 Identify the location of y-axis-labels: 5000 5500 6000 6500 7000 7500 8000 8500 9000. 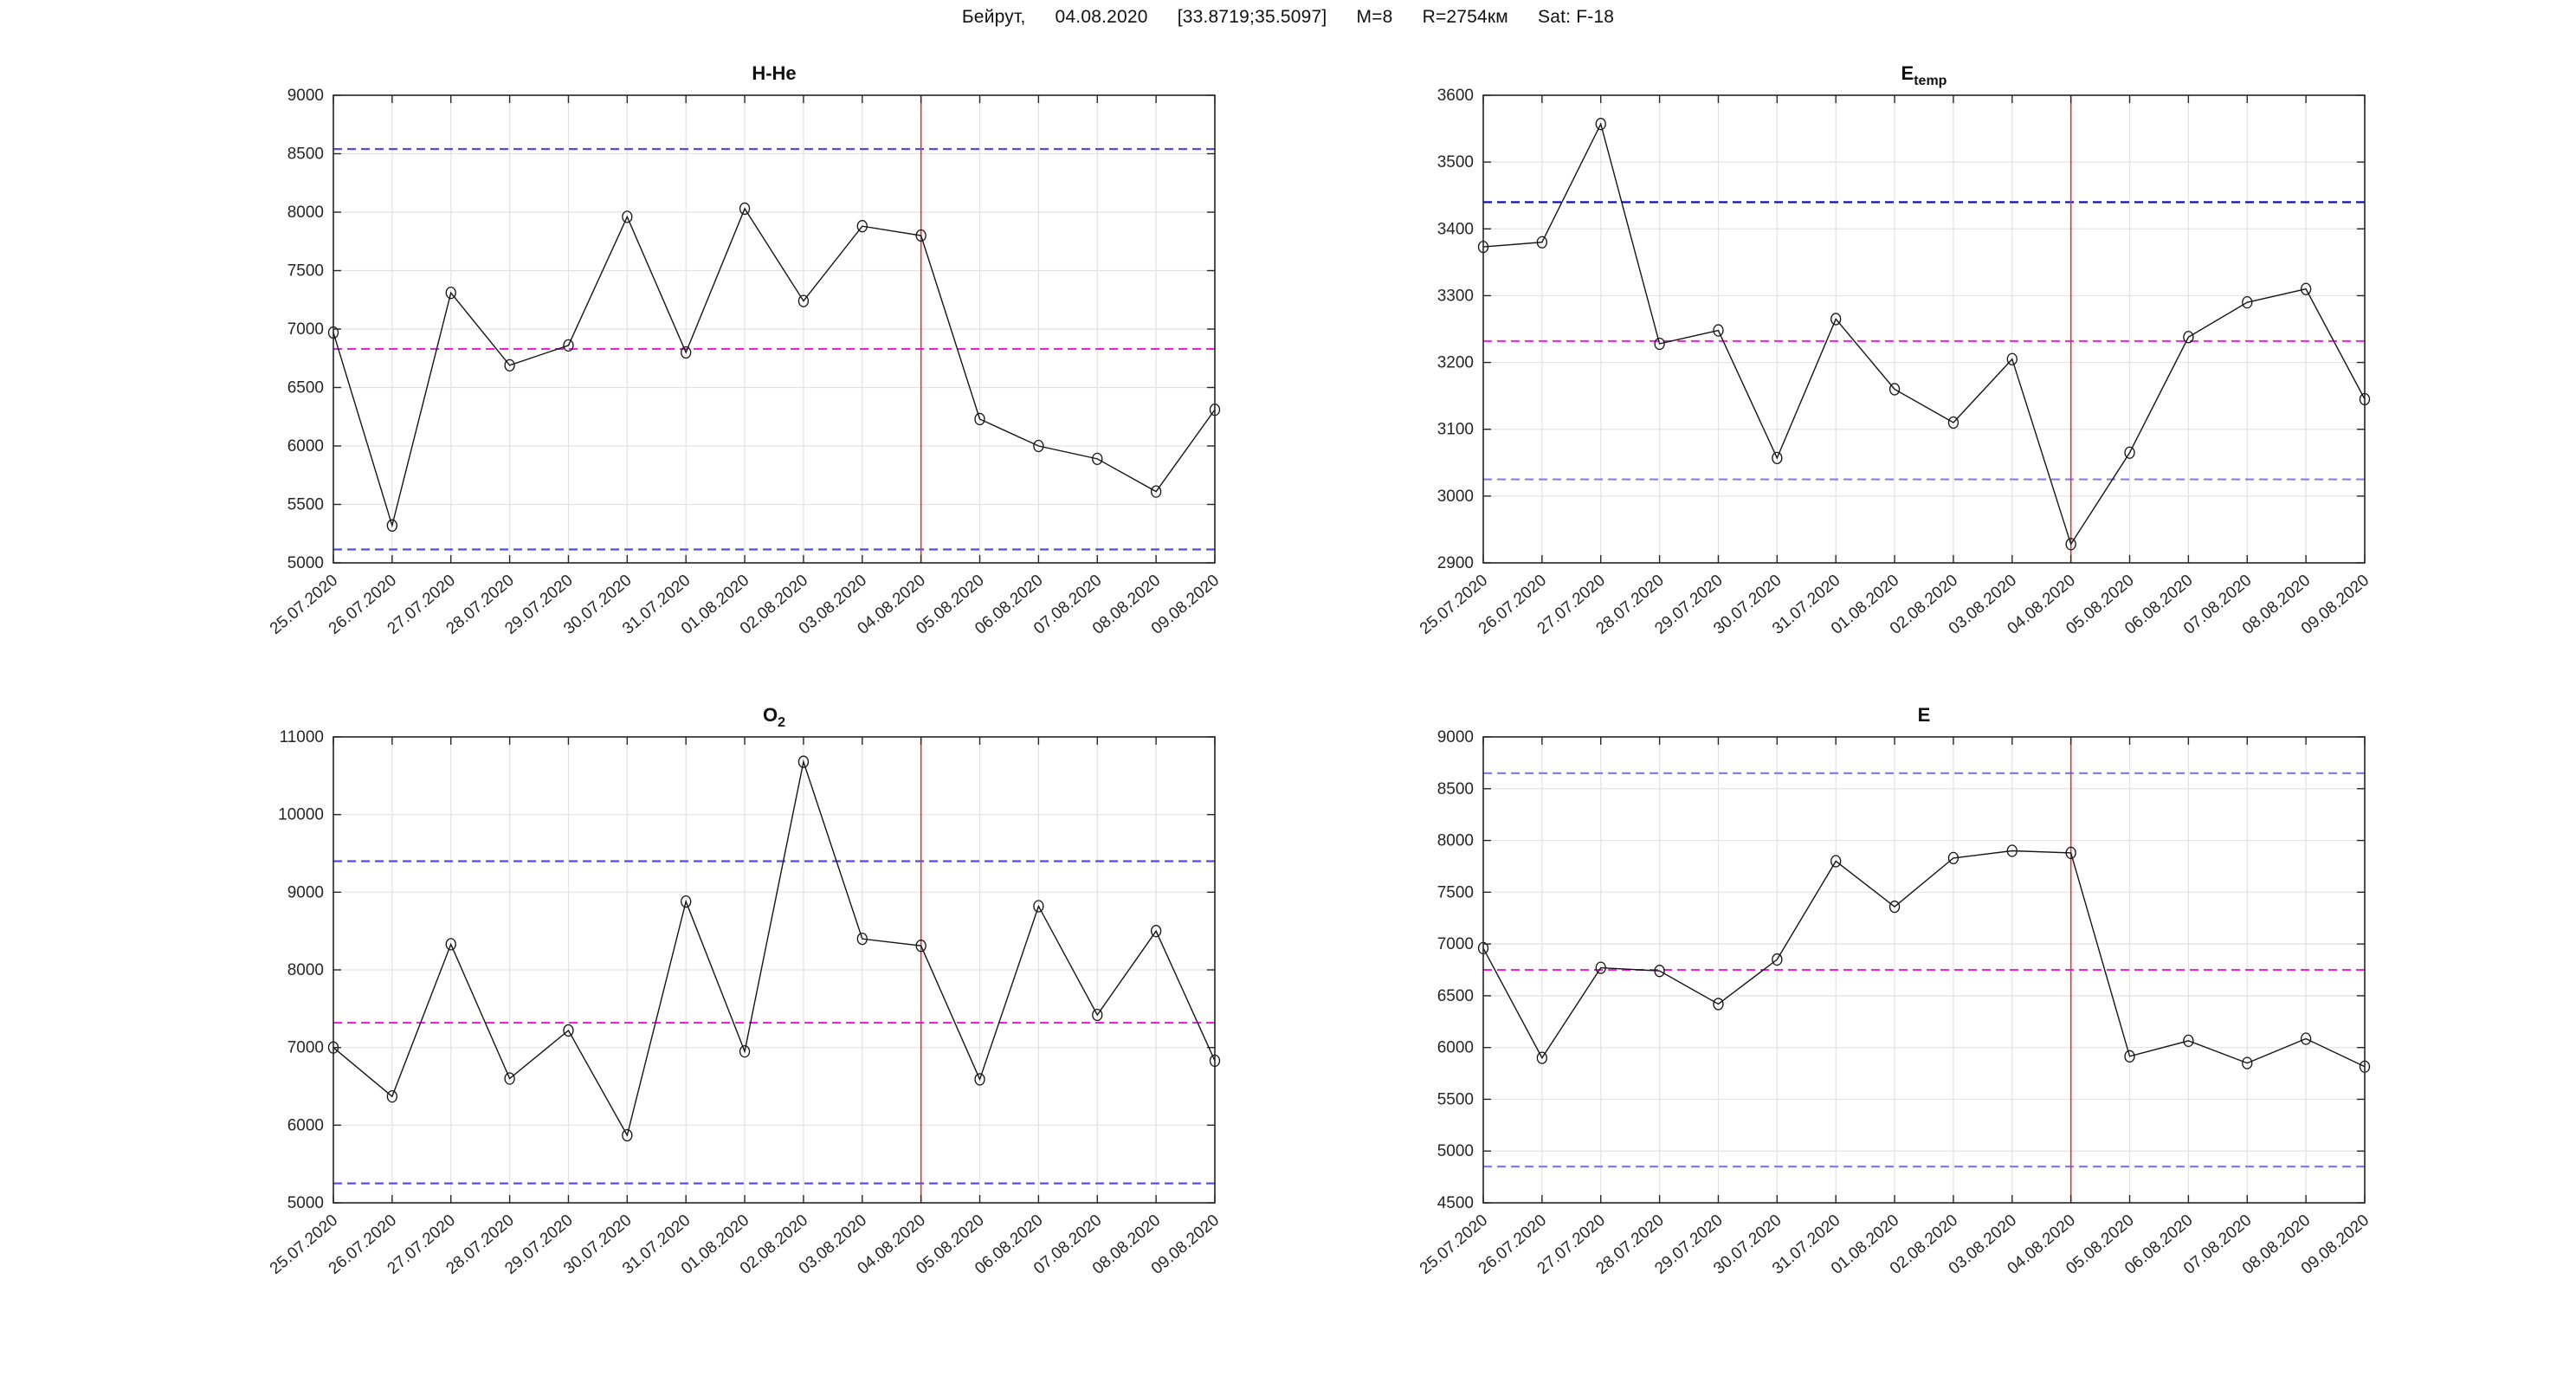
(305, 329).